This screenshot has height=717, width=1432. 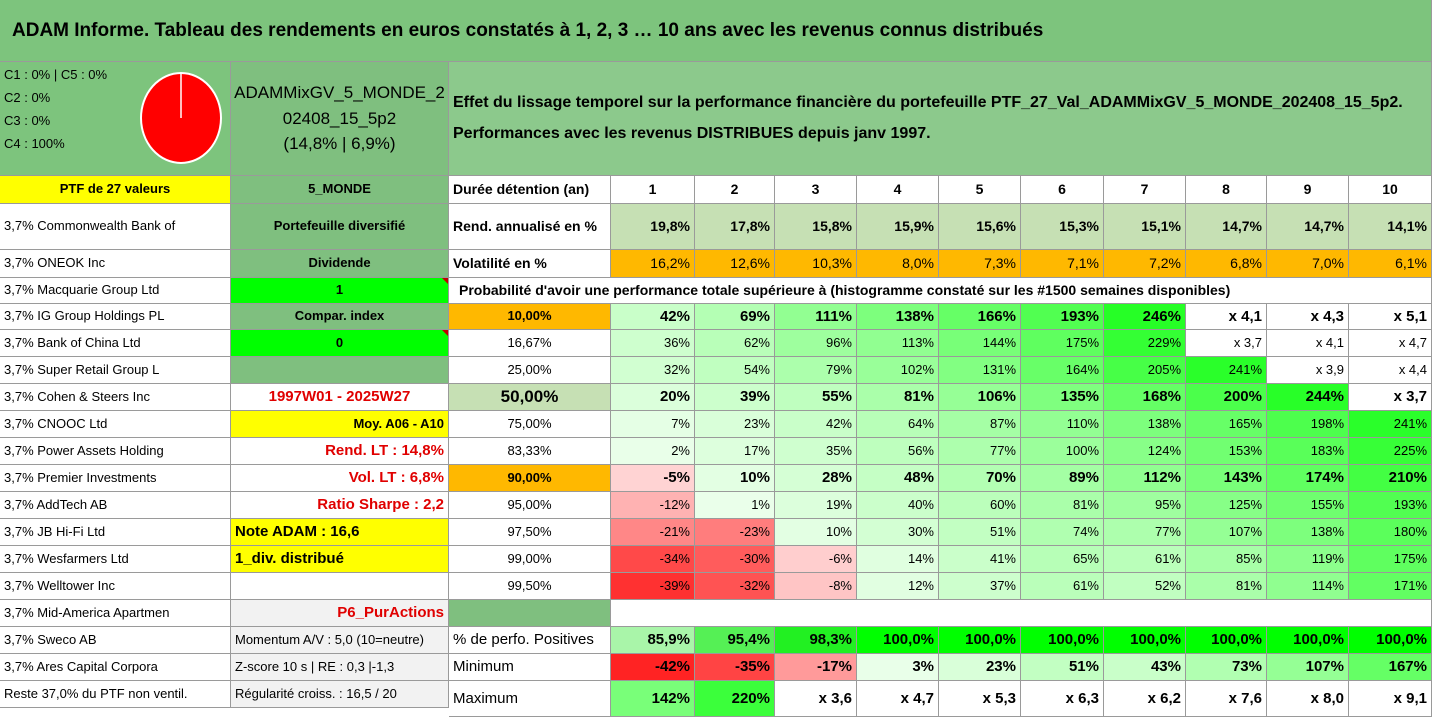 I want to click on holding-name: 3,7% Wesfarmers Ltd, so click(x=115, y=559).